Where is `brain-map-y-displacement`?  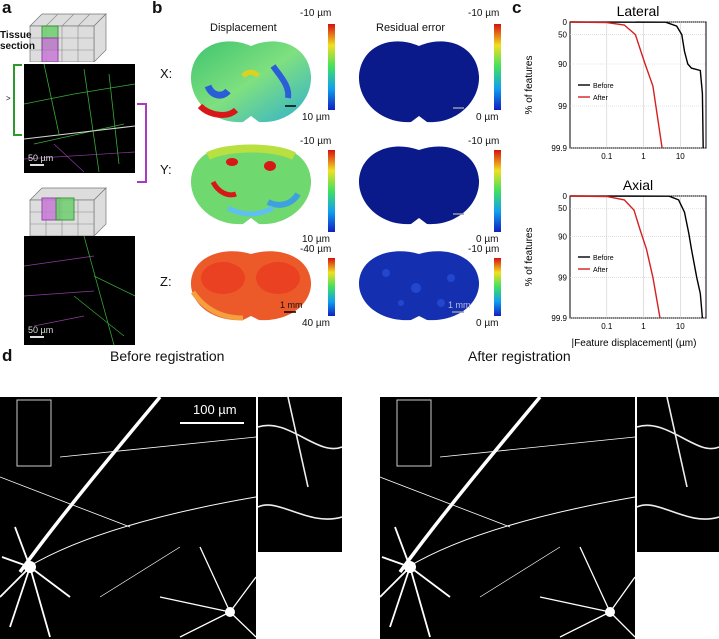 brain-map-y-displacement is located at coordinates (251, 184).